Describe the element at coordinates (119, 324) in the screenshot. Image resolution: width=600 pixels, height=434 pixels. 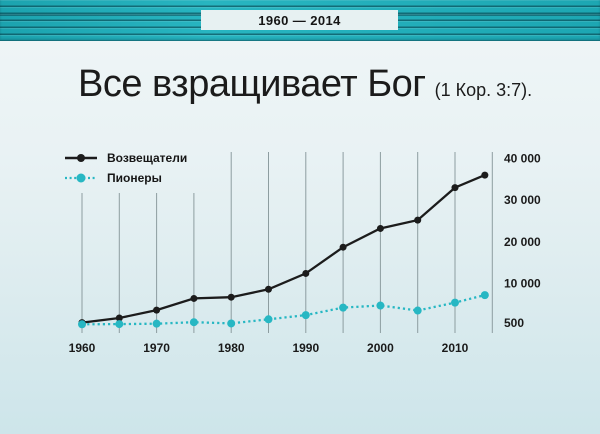
I see `pioneers-point-1965` at that location.